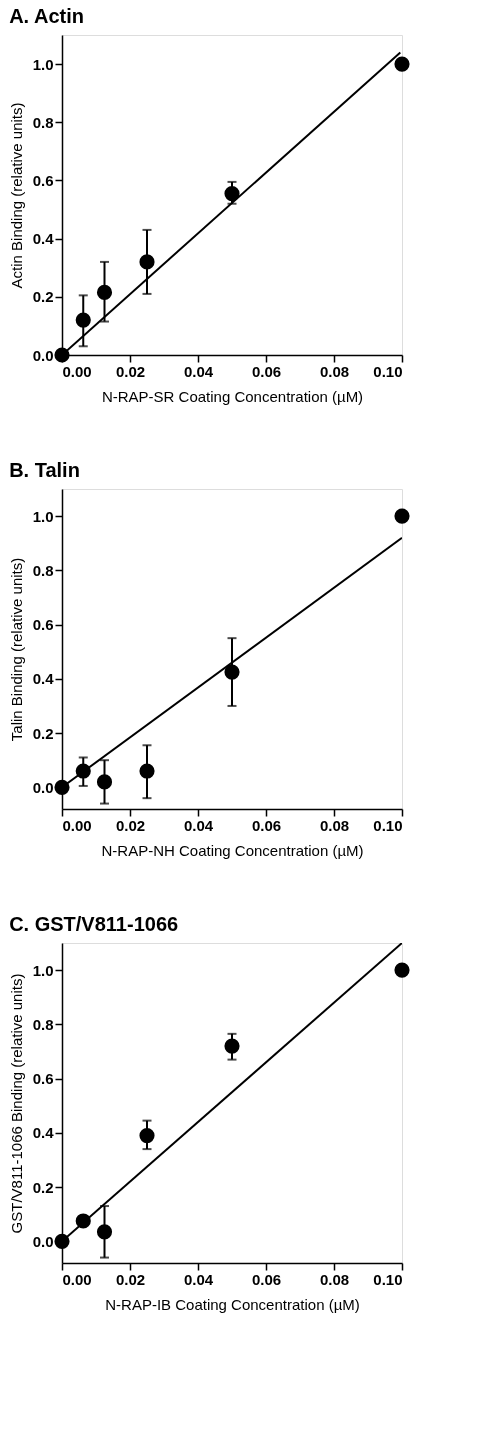  Describe the element at coordinates (232, 1304) in the screenshot. I see `x-axis-title: N-RAP-IB Coating Concentration (µM)` at that location.